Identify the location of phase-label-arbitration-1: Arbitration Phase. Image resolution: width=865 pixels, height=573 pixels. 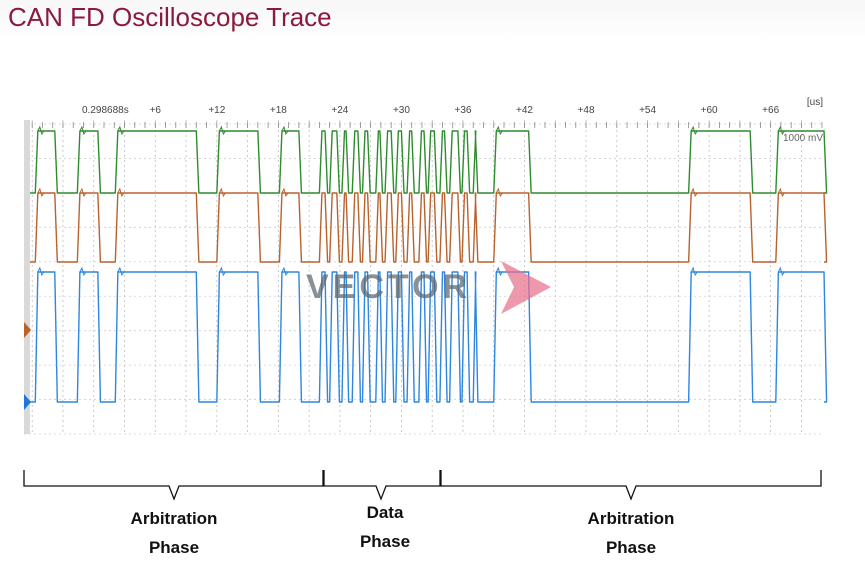
(174, 533).